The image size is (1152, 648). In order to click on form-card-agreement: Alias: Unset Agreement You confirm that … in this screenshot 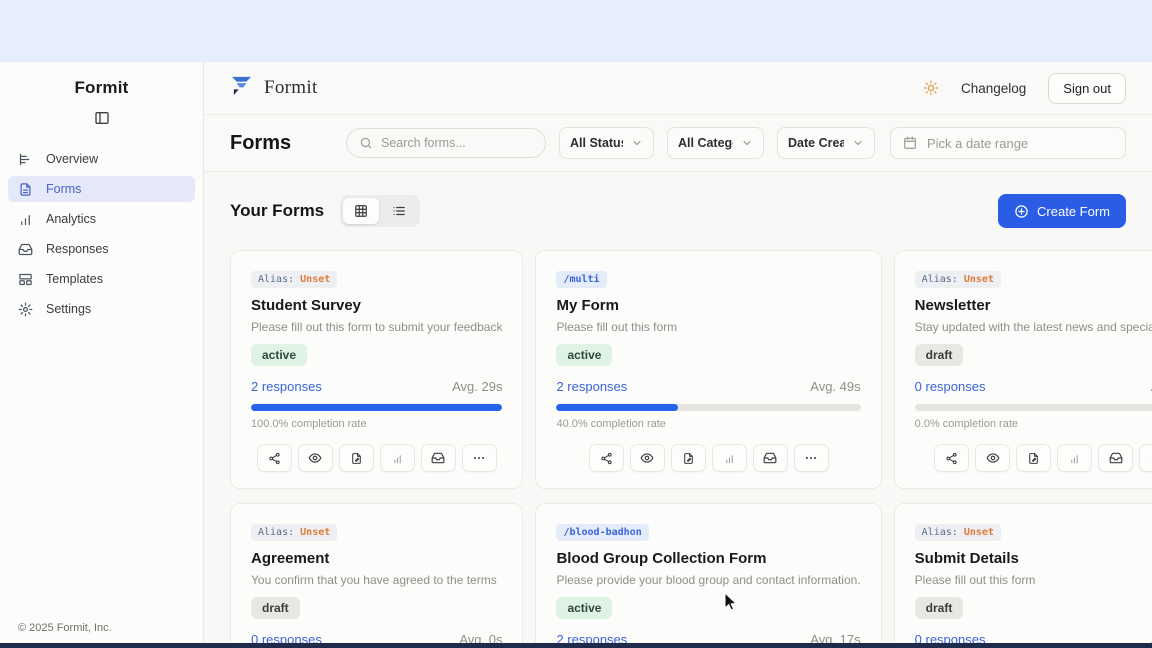, I will do `click(377, 575)`.